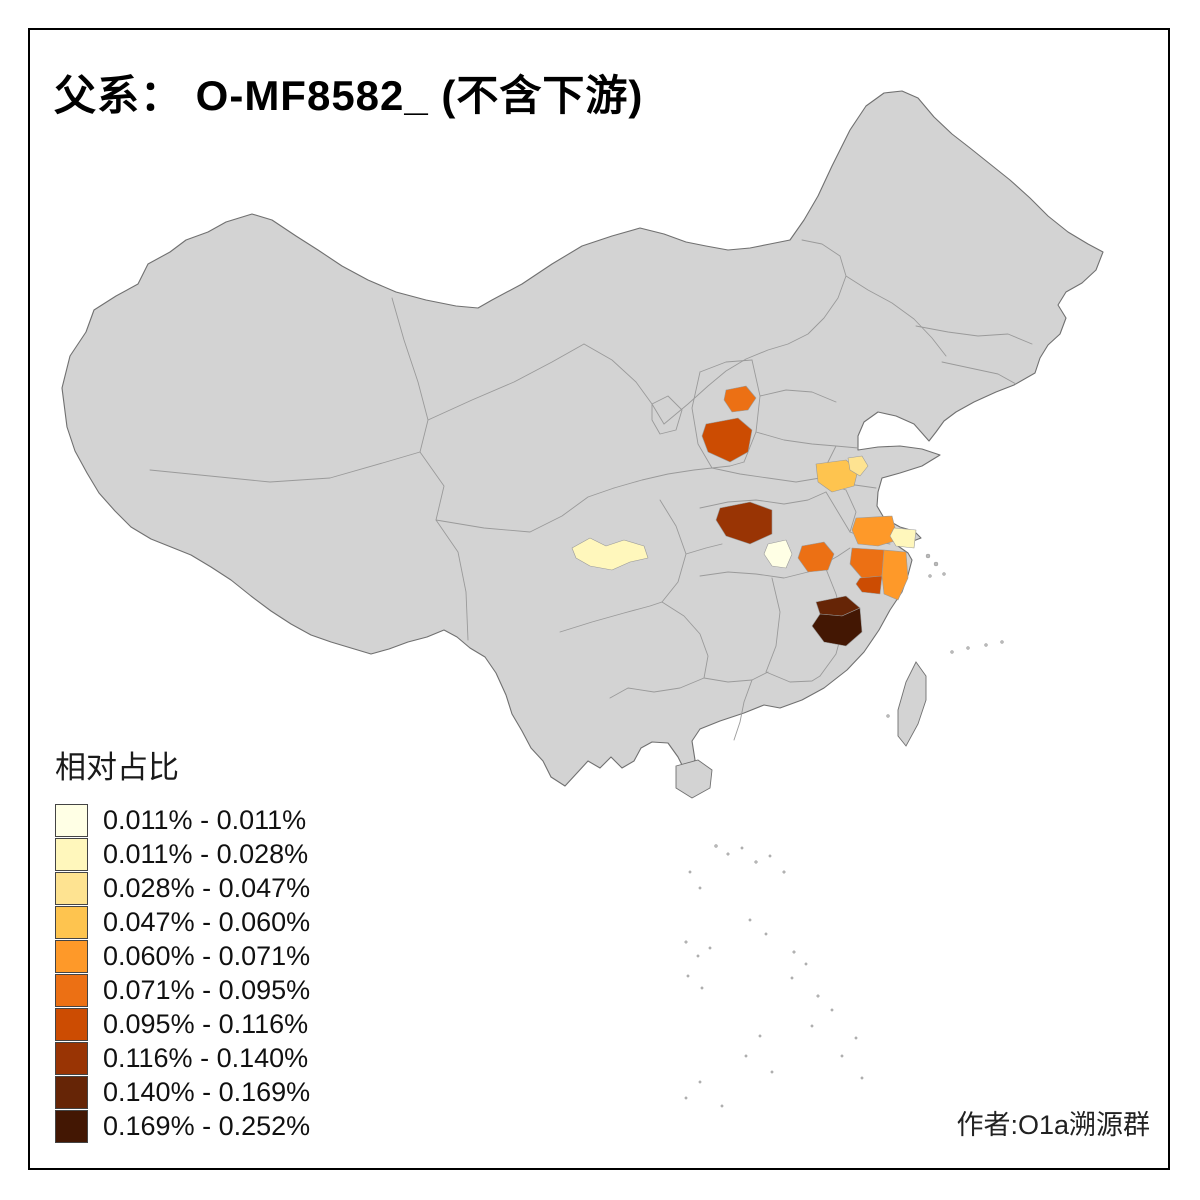  I want to click on legend-row: 0.116% - 0.140%, so click(182, 1058).